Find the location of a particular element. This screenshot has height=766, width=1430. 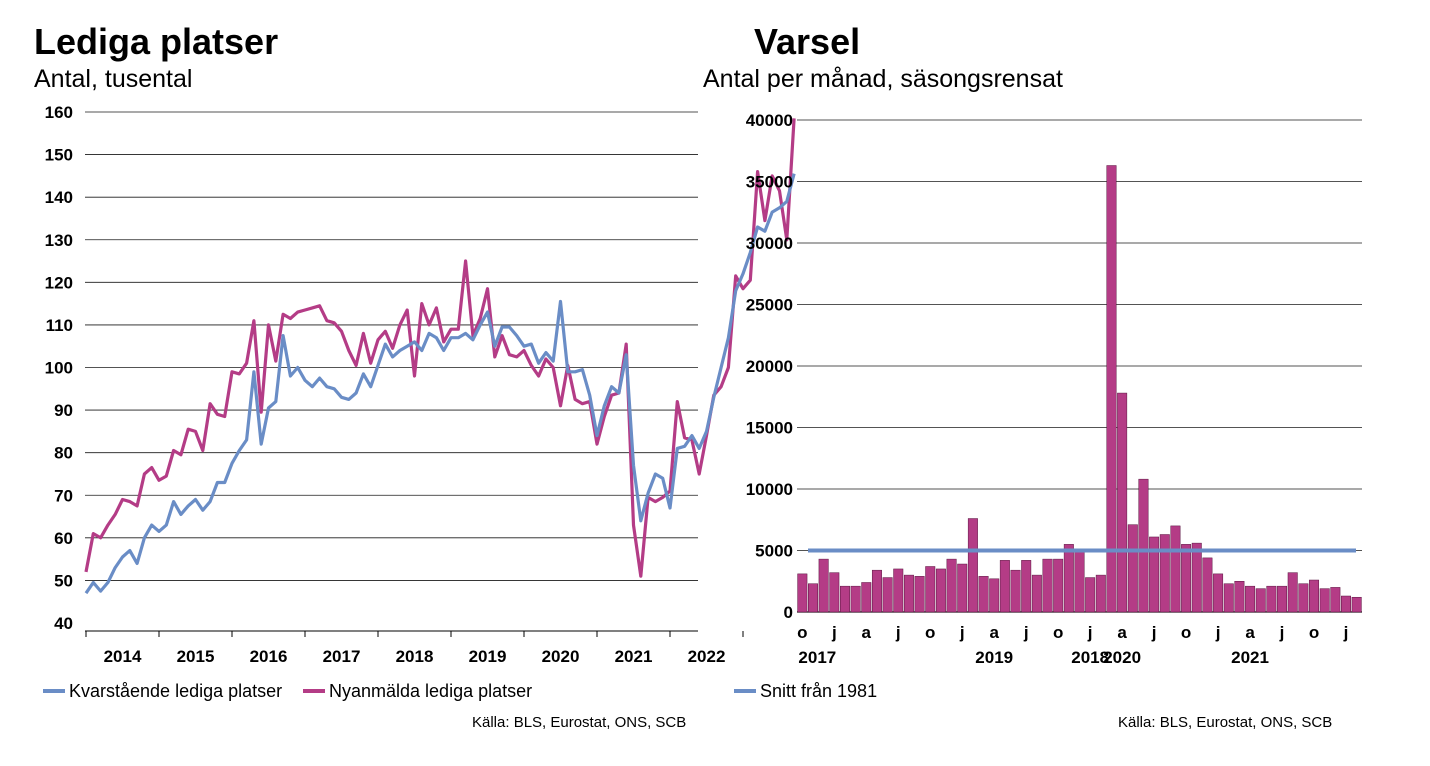

left-chart-title: Lediga platser is located at coordinates (156, 41).